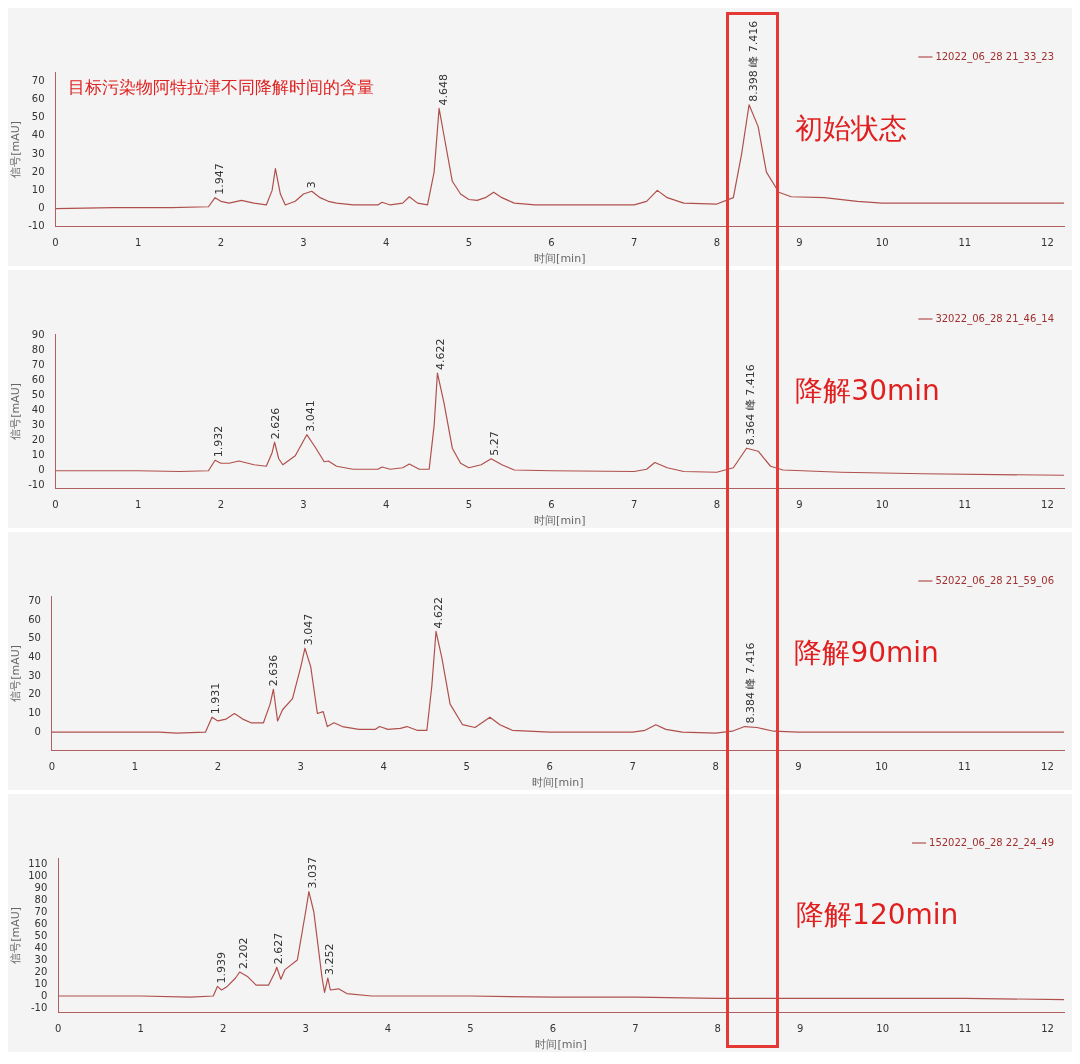 This screenshot has width=1080, height=1064. Describe the element at coordinates (330, 959) in the screenshot. I see `annotation: 3.252` at that location.